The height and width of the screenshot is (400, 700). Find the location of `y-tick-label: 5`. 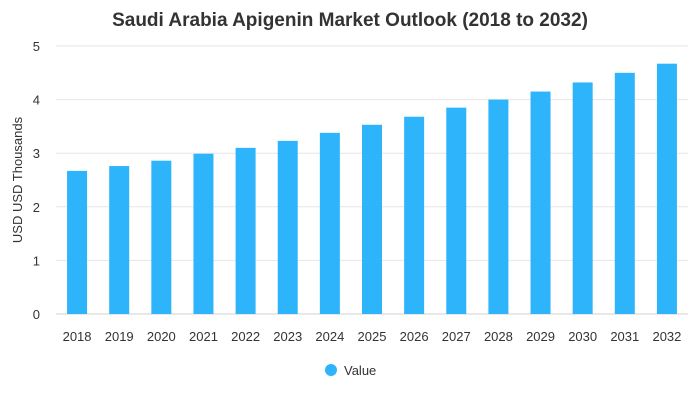

y-tick-label: 5 is located at coordinates (36, 46).